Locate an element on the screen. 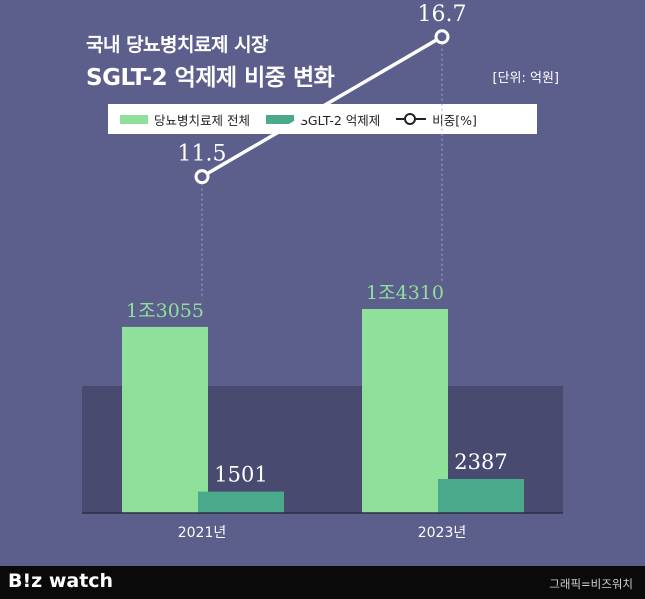 This screenshot has height=599, width=645. data-label-total-0: 1조3055 is located at coordinates (165, 311).